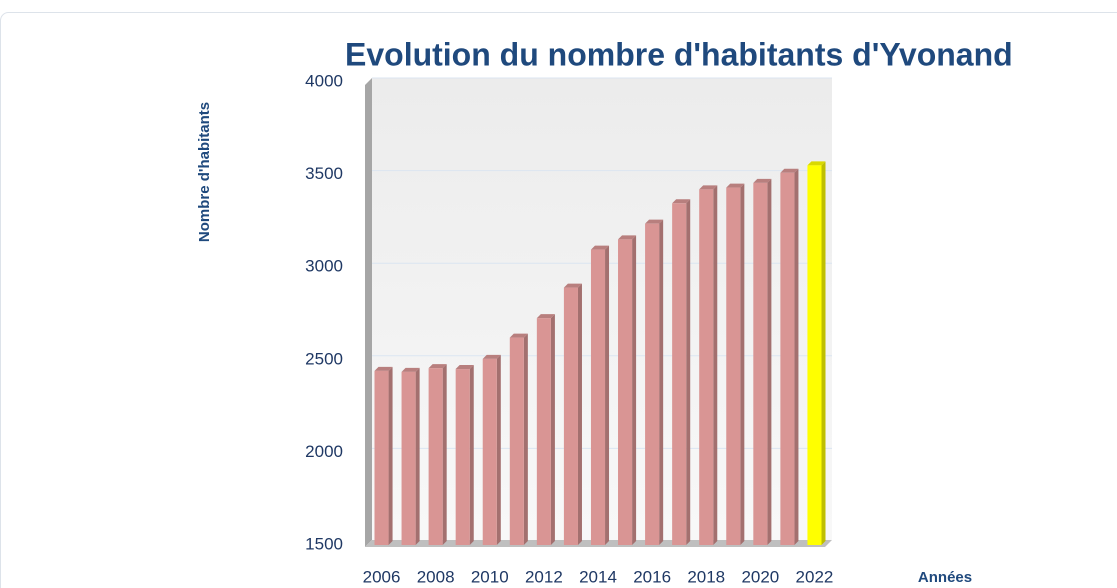 This screenshot has height=588, width=1117. I want to click on x-tick-label: 2012, so click(544, 576).